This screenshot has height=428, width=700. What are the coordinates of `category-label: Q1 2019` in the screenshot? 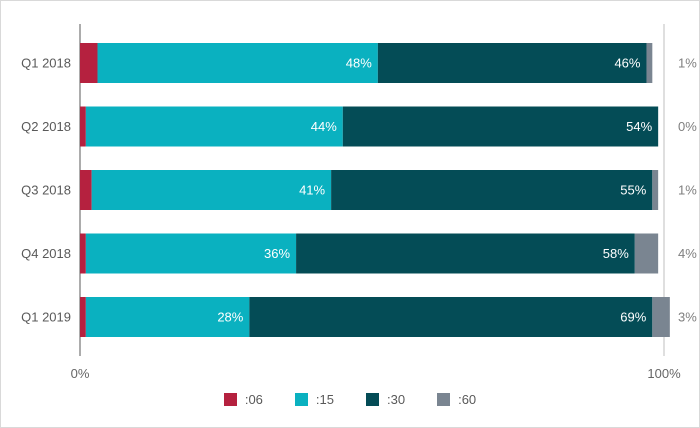 It's located at (46, 317).